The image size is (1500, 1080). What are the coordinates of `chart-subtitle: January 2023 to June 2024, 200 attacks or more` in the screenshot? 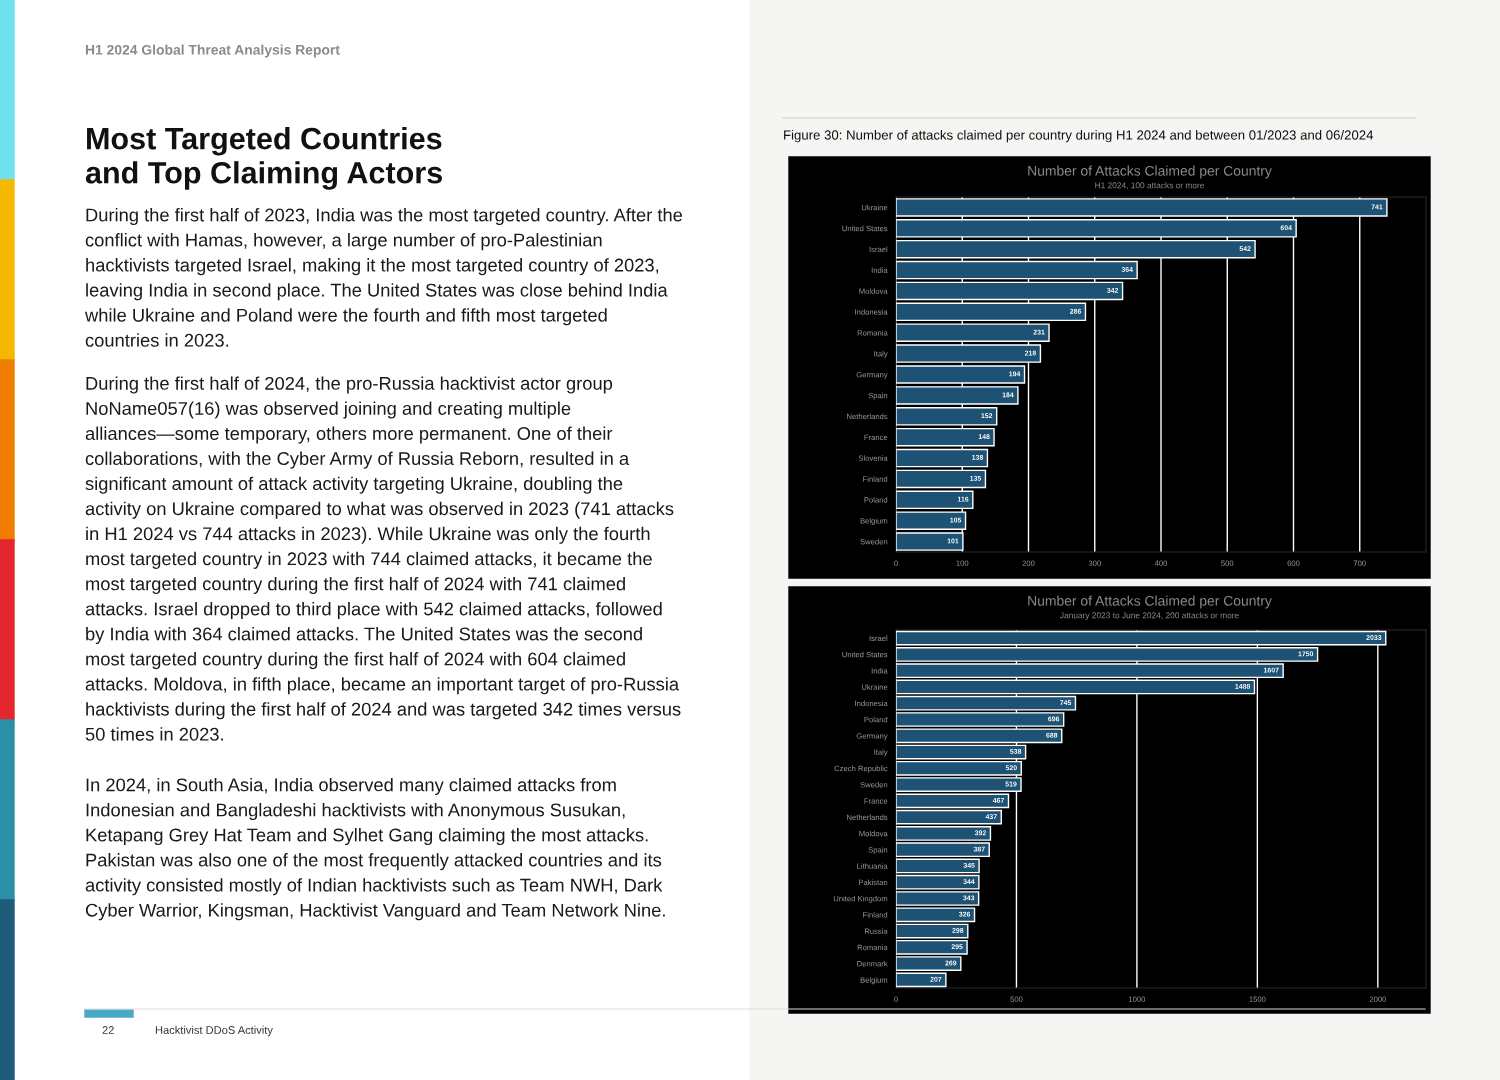 It's located at (1149, 616).